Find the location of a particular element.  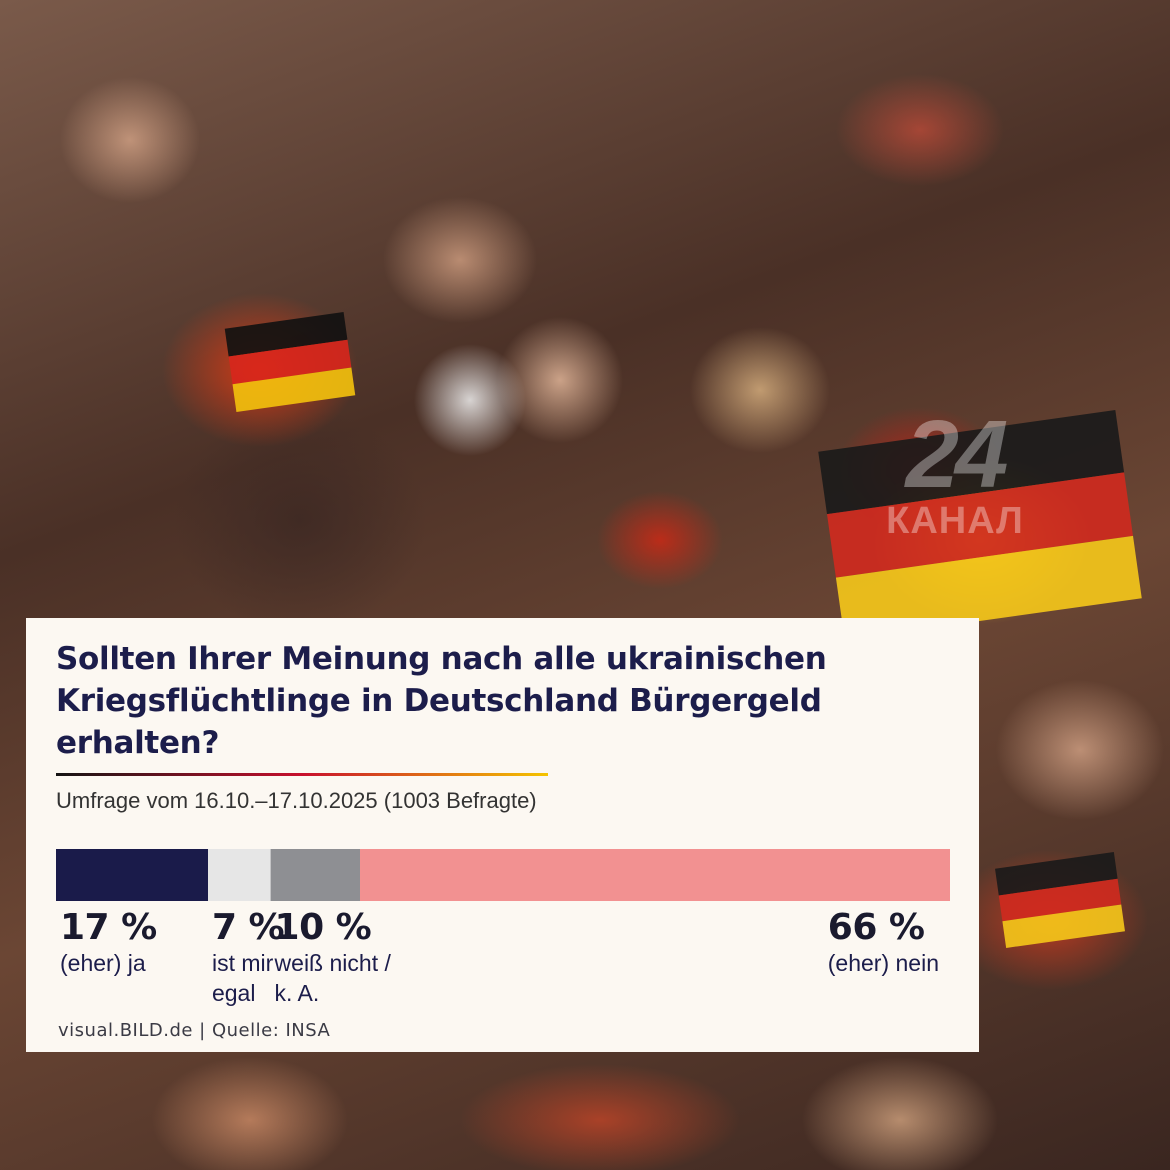

stacked-bar is located at coordinates (503, 875).